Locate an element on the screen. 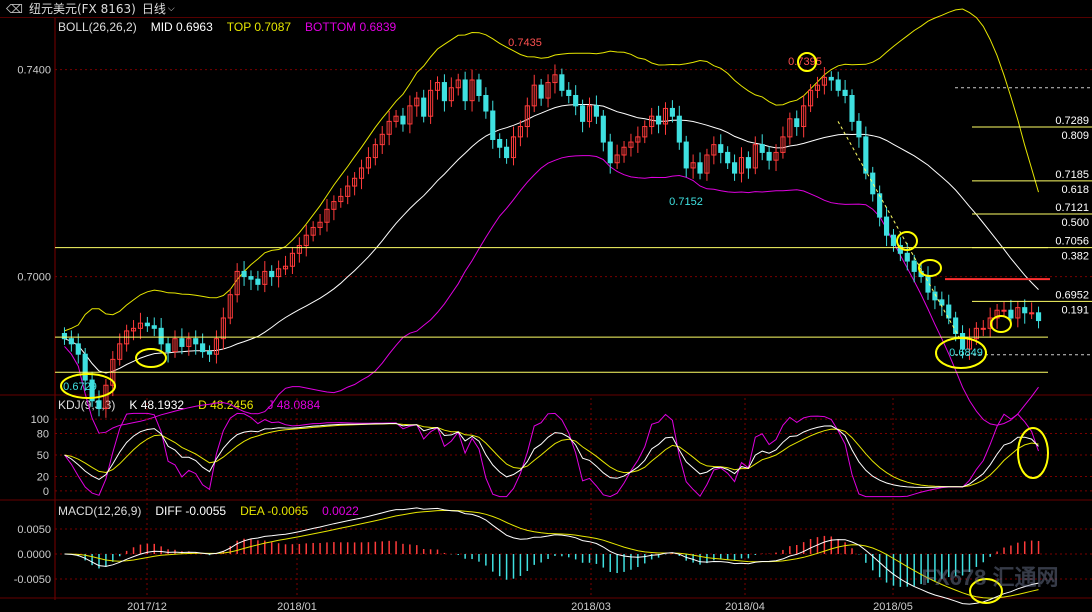  watermark-logo: FX678 汇通网 is located at coordinates (990, 577).